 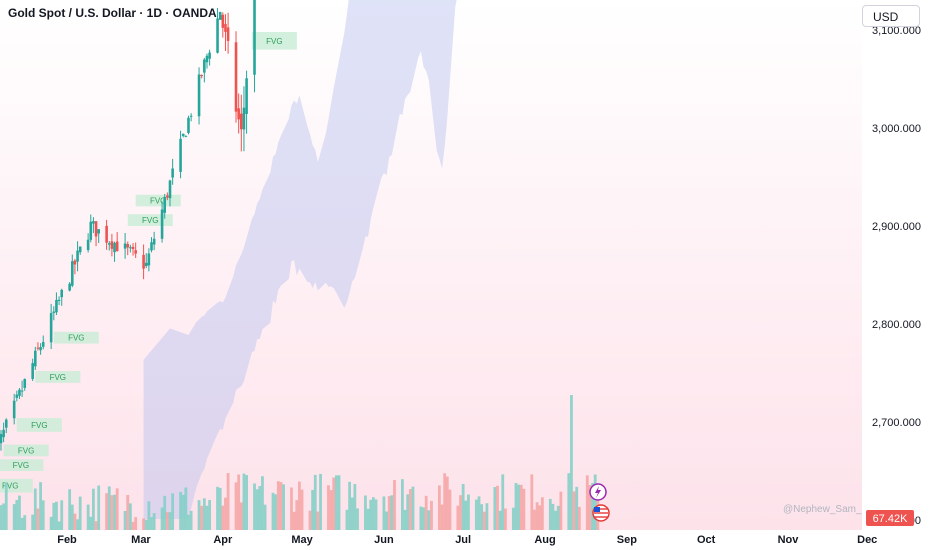 I want to click on price-tick-label: 2,900.000, so click(x=896, y=227).